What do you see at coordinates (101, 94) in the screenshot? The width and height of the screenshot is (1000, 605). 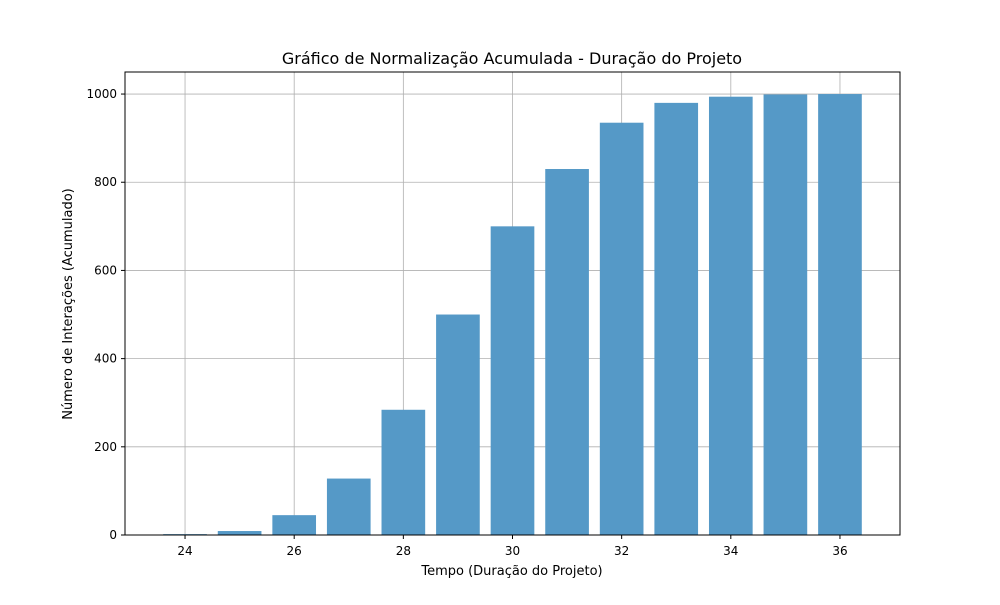 I see `y-tick-label: 1000` at bounding box center [101, 94].